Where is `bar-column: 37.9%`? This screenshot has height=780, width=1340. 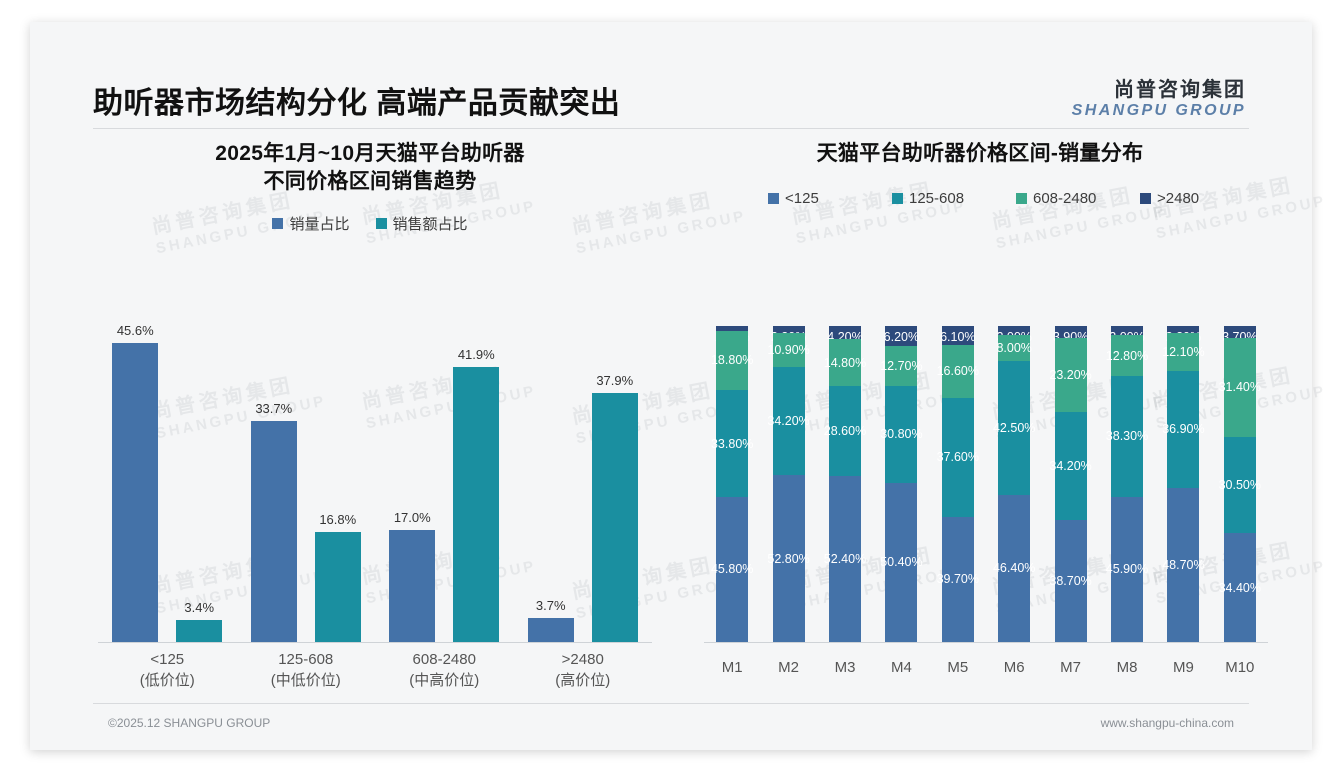
bar-column: 37.9% is located at coordinates (614, 478).